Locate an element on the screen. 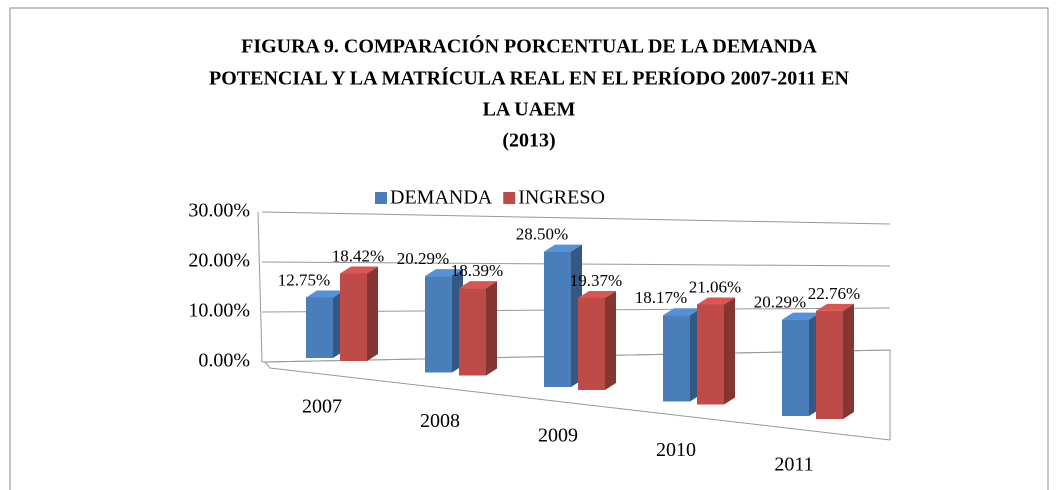 The height and width of the screenshot is (490, 1058). grid-line is located at coordinates (576, 218).